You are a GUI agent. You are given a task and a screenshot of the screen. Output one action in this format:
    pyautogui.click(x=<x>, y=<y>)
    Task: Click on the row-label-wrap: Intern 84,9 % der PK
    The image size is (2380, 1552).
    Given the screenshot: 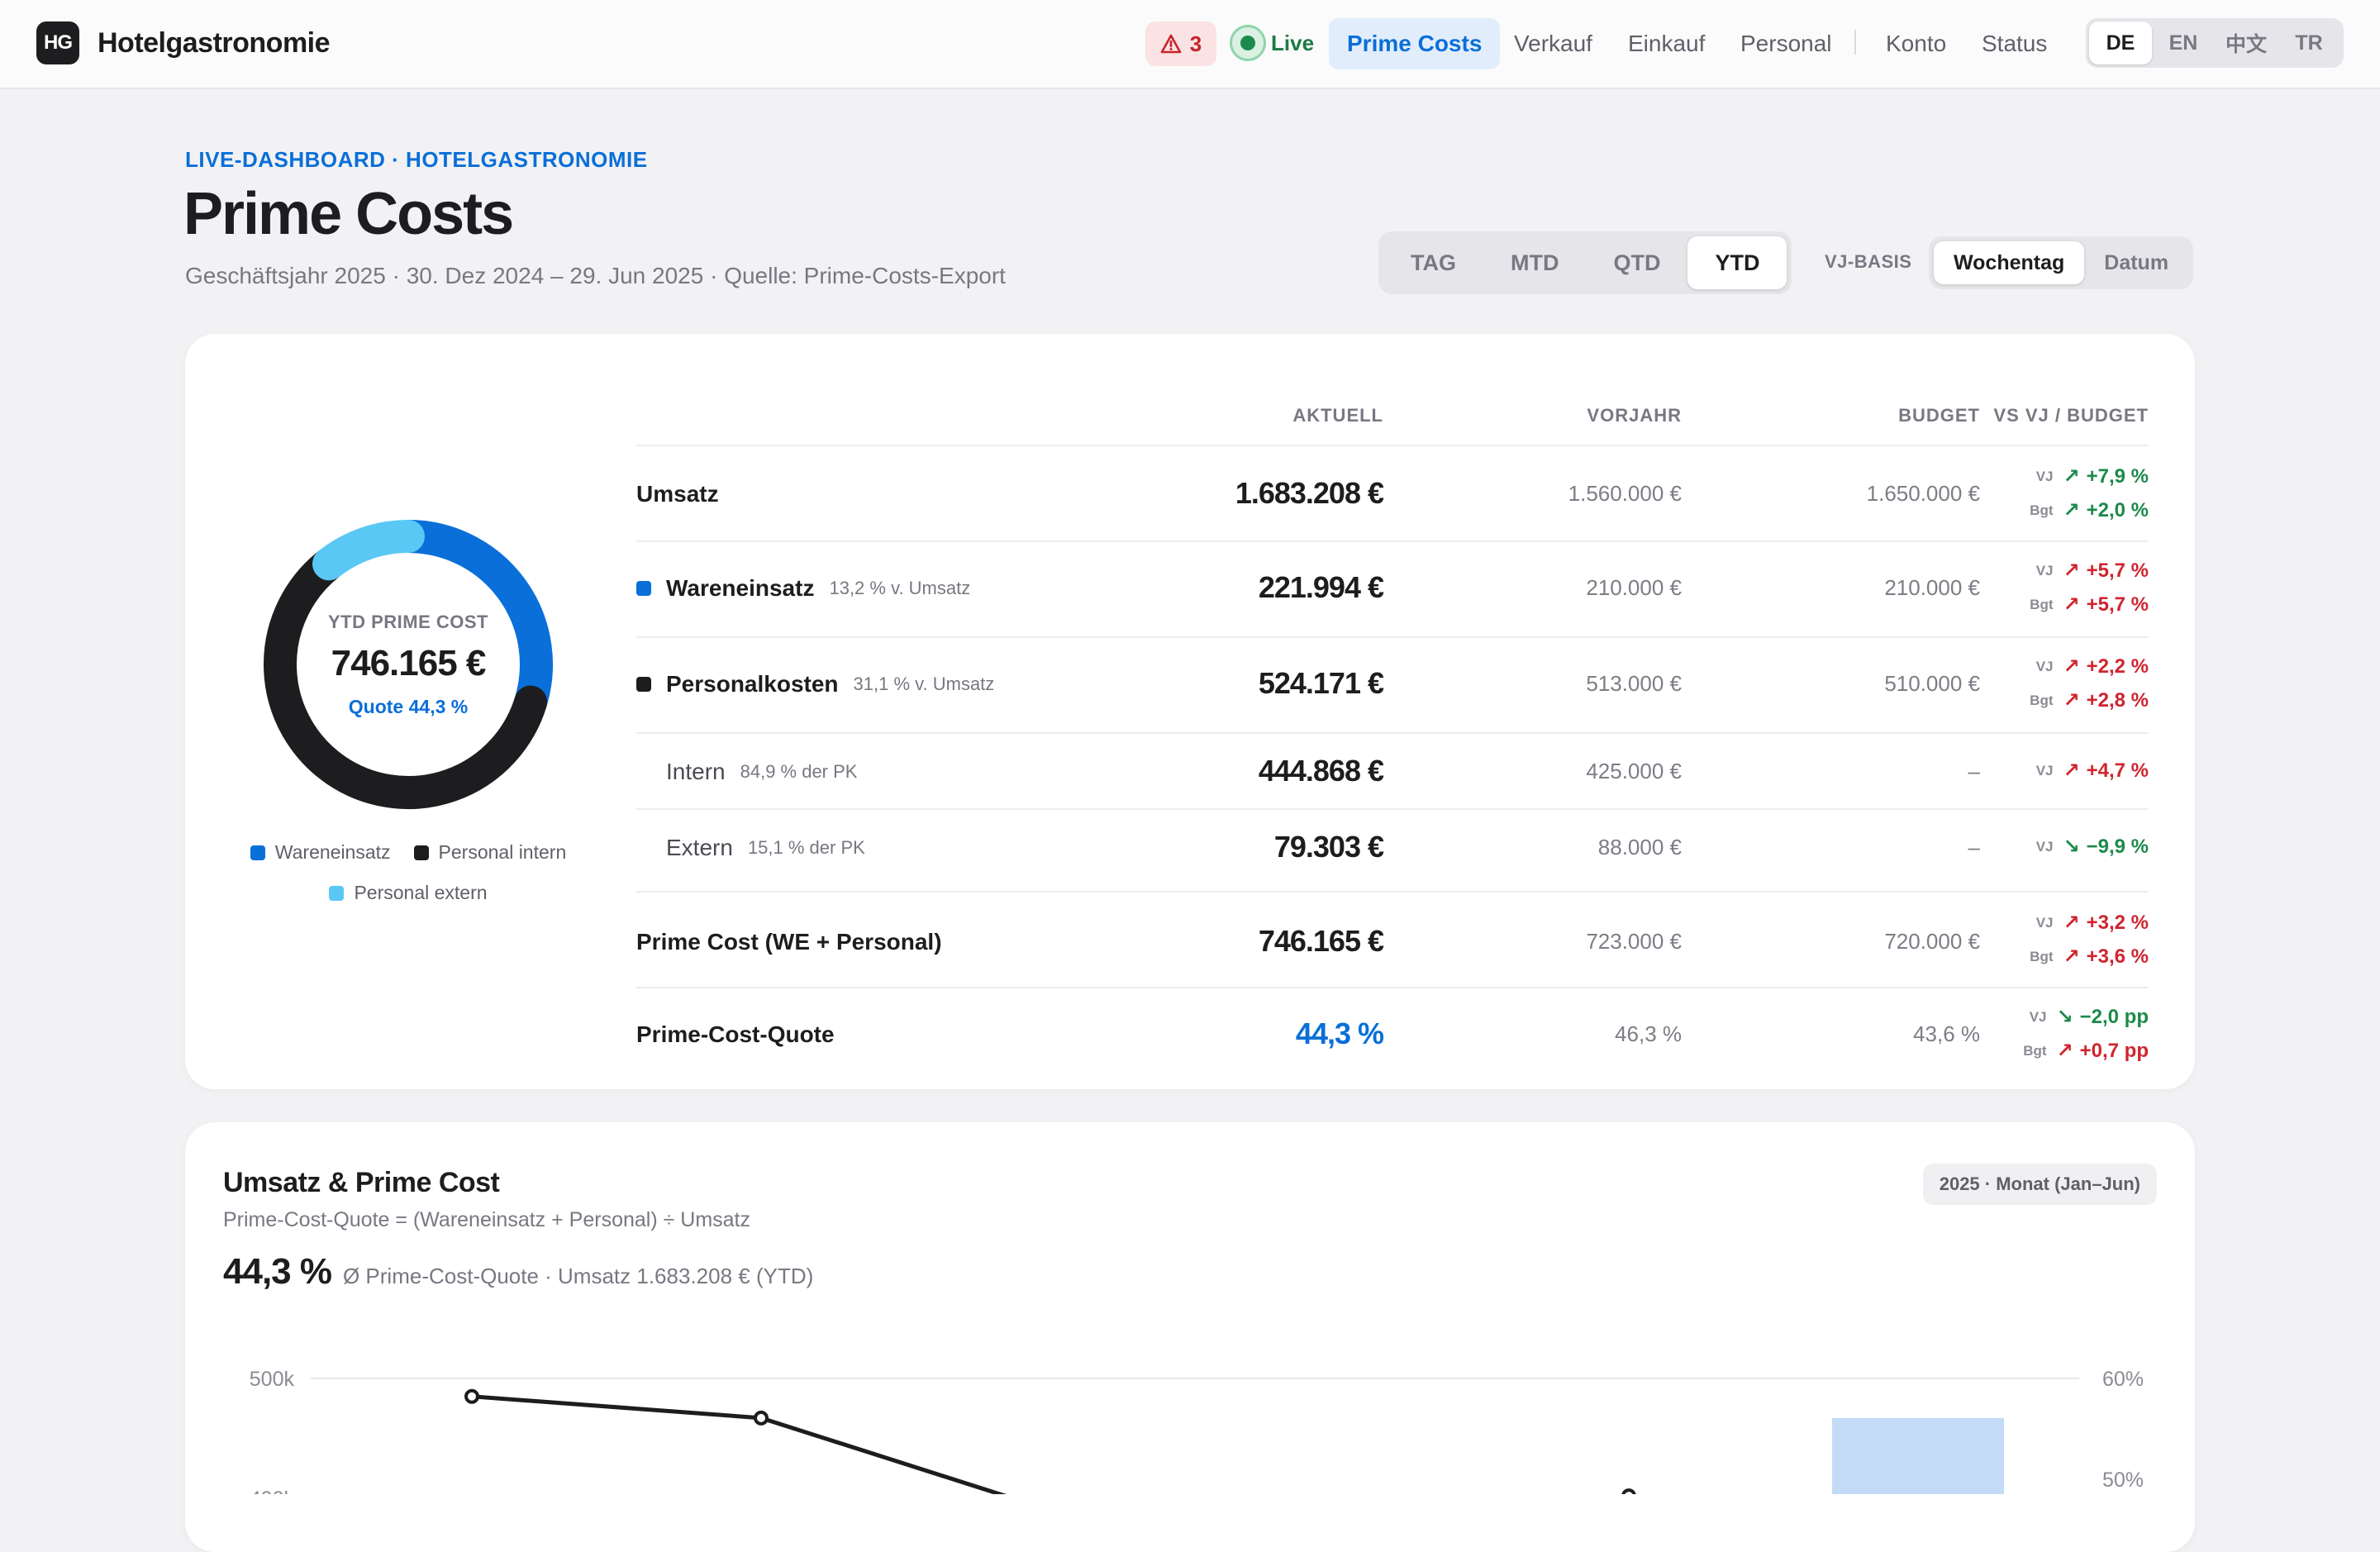 What is the action you would take?
    pyautogui.click(x=761, y=772)
    